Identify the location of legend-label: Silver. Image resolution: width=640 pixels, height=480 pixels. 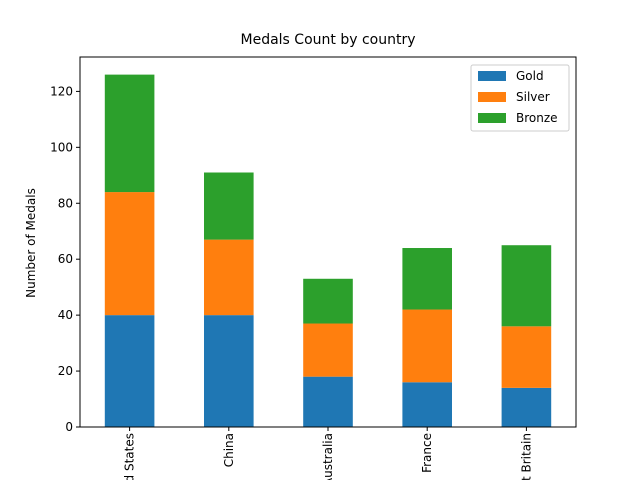
(533, 97).